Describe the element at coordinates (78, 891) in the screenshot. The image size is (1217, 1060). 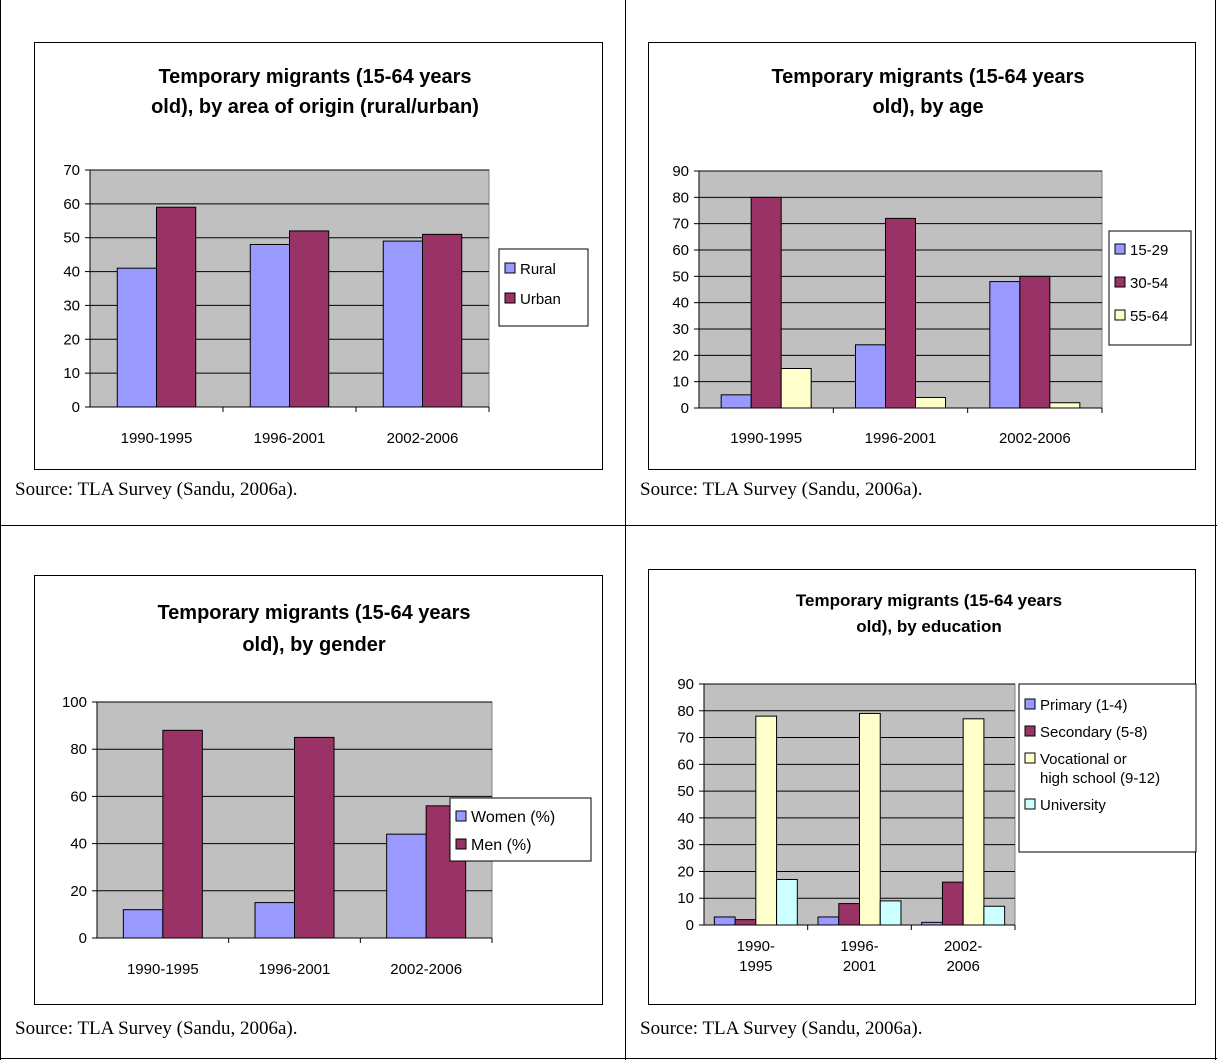
I see `y-tick-label: 20` at that location.